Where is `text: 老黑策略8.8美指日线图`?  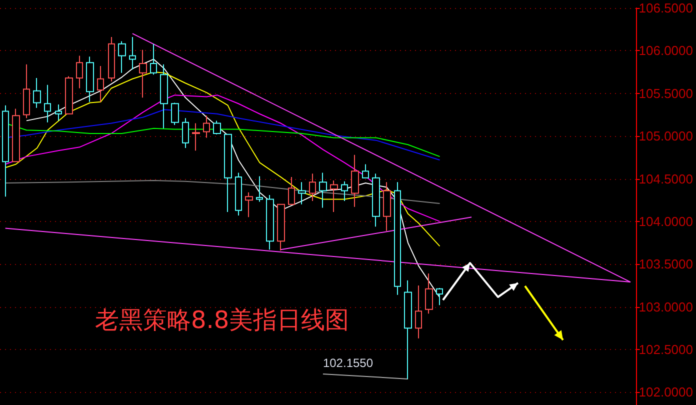 text: 老黑策略8.8美指日线图 is located at coordinates (222, 320).